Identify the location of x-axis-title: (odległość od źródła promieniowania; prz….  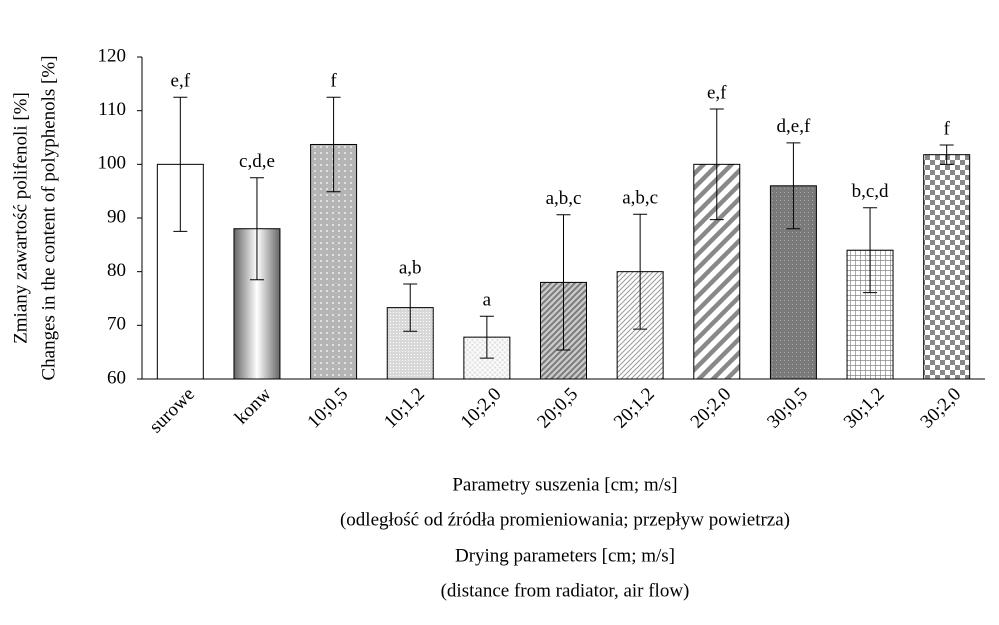
(565, 519).